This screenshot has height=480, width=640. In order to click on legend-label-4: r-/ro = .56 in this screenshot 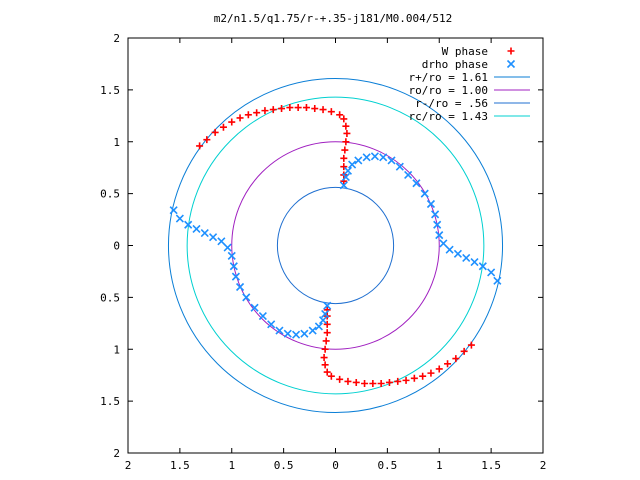, I will do `click(451, 103)`.